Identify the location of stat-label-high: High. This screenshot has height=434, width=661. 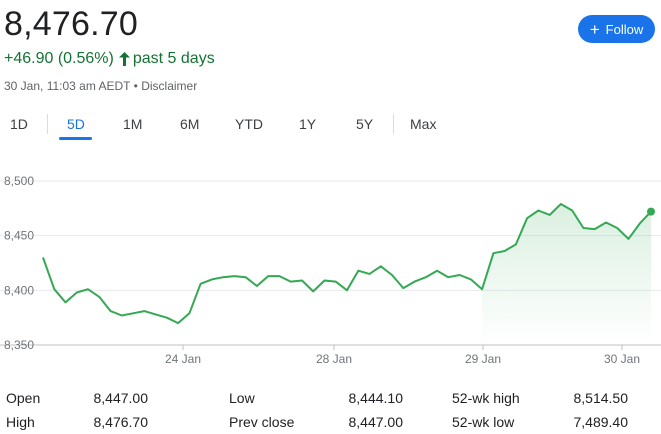
(20, 422).